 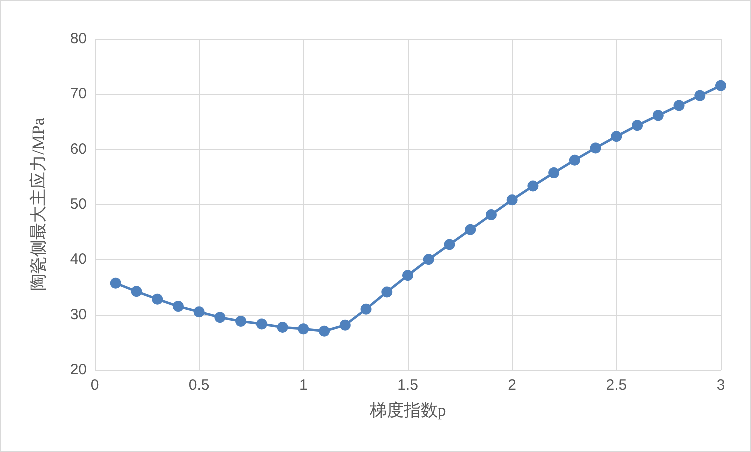 I want to click on x-tick-label: 2, so click(x=512, y=385).